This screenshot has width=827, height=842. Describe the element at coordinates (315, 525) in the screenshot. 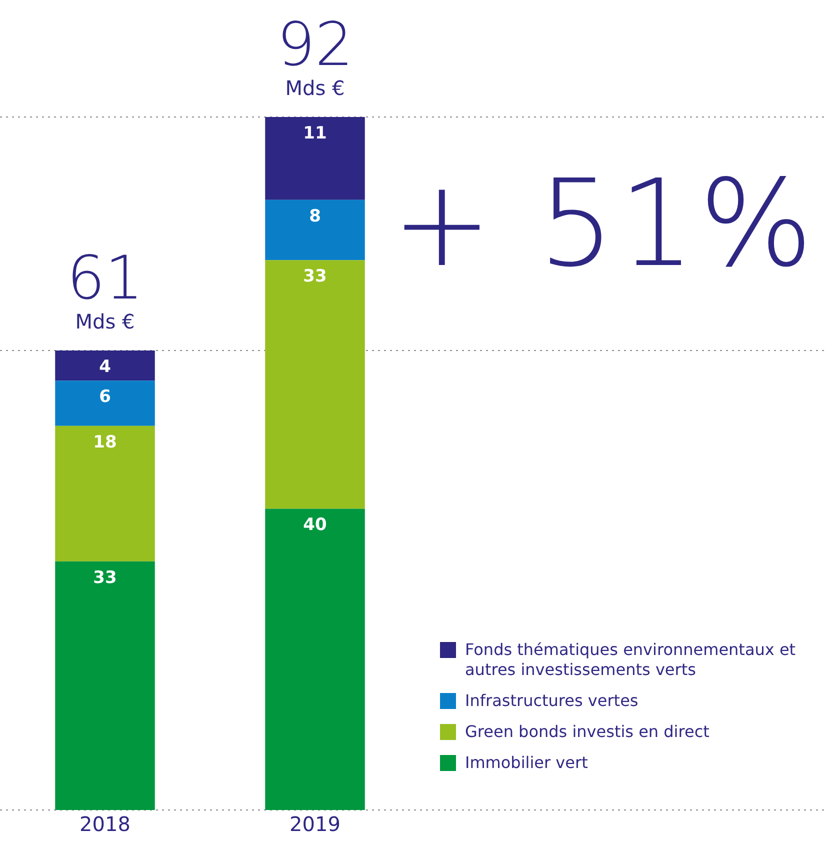

I see `data-label: 40` at that location.